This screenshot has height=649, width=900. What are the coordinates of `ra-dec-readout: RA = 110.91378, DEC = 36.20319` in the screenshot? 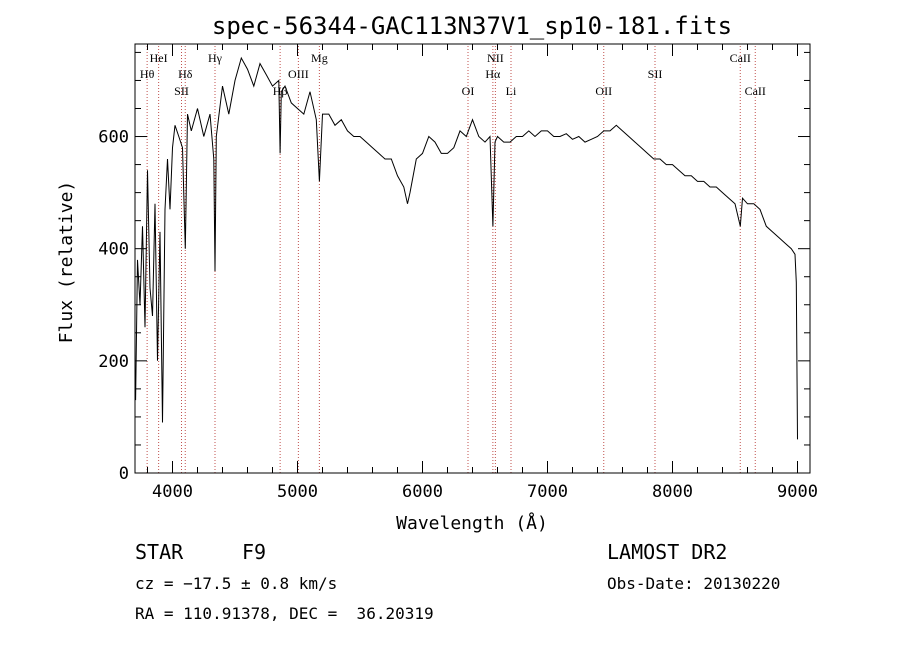 It's located at (284, 613).